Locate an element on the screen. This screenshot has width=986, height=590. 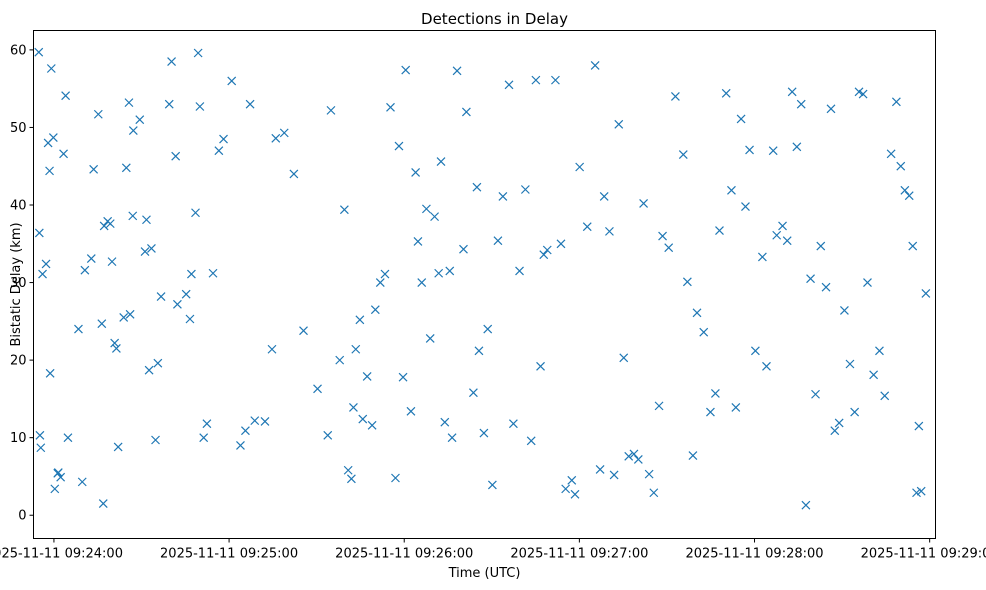
y-tick-label: 50 is located at coordinates (18, 128).